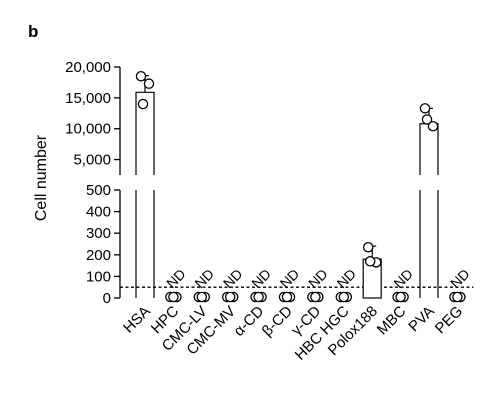  What do you see at coordinates (137, 320) in the screenshot?
I see `category-label: HSA` at bounding box center [137, 320].